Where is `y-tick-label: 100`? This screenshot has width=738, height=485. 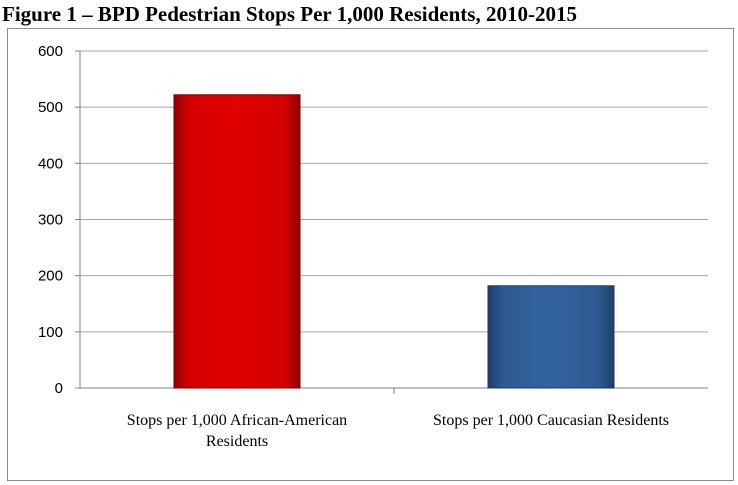
y-tick-label: 100 is located at coordinates (50, 332).